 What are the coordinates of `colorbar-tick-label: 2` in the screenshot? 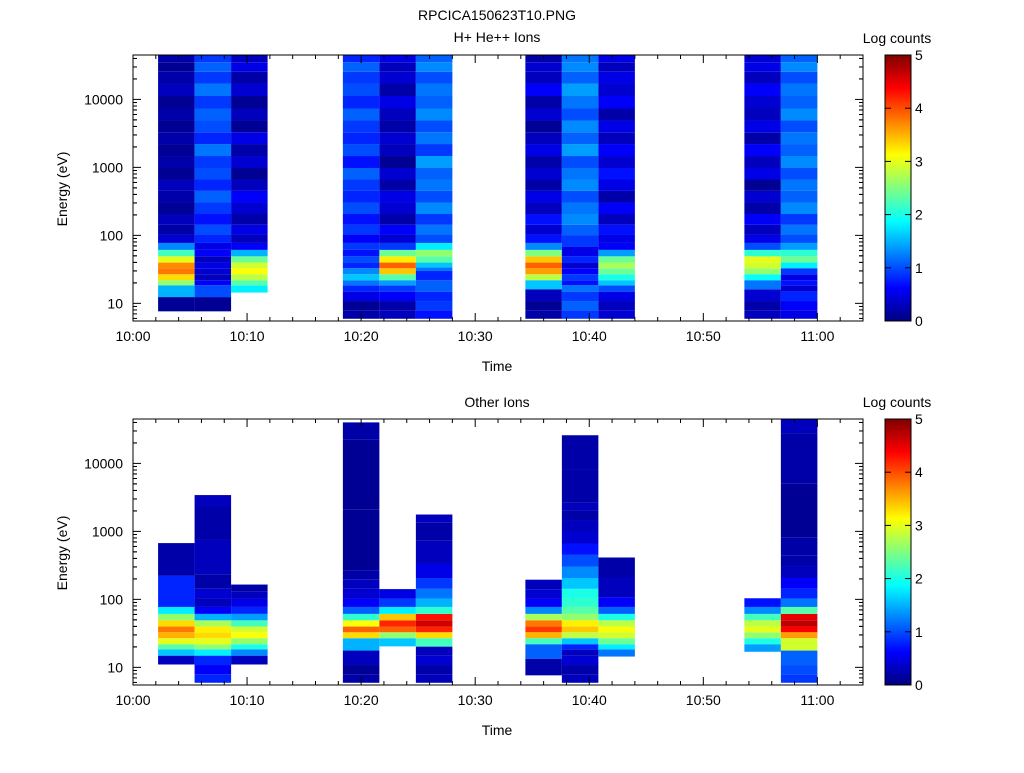 It's located at (919, 215).